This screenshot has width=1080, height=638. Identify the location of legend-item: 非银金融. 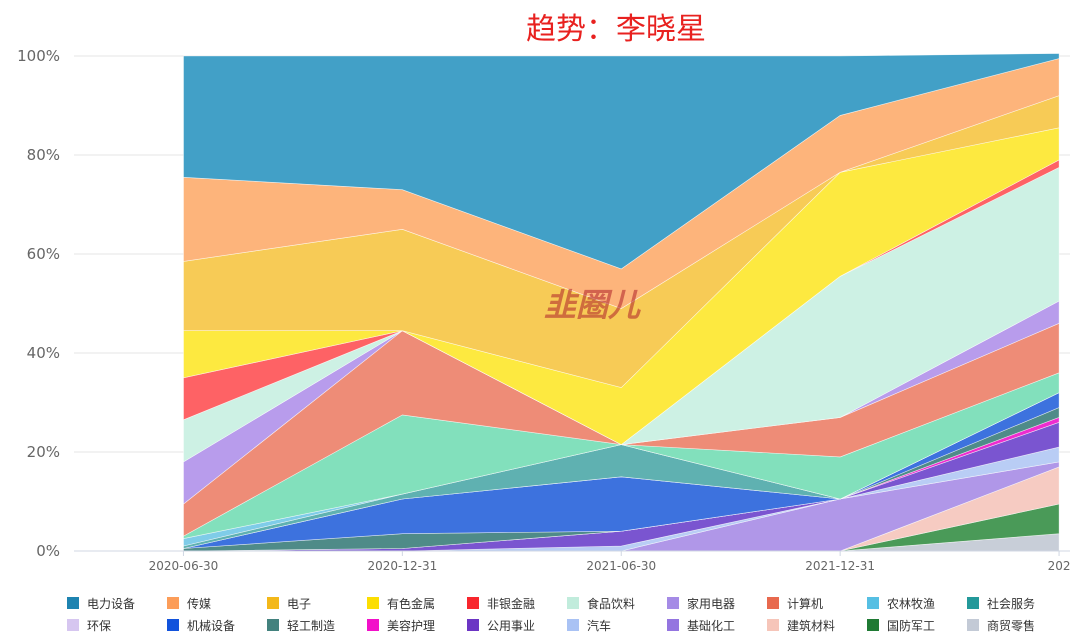
(501, 603).